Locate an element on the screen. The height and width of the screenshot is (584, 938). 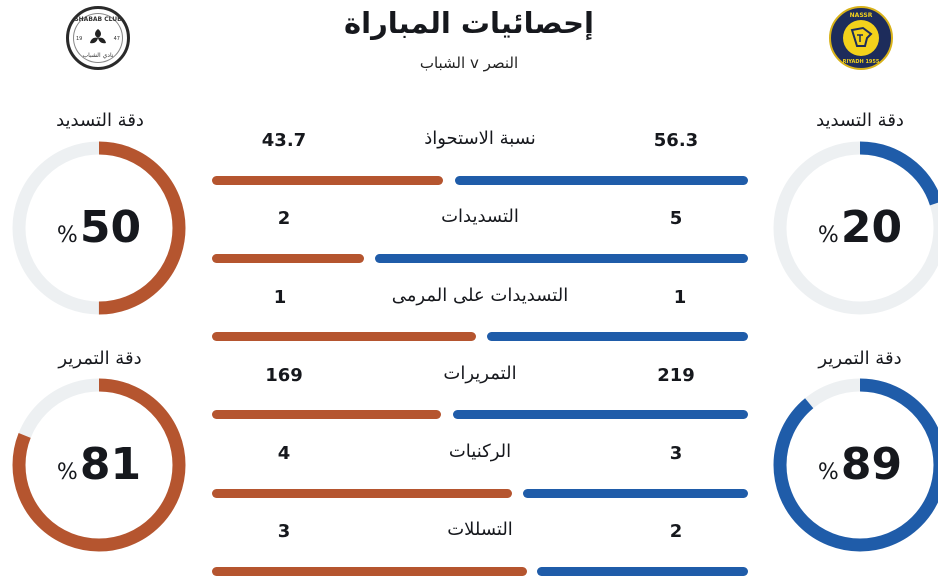
nassr-emblem-icon is located at coordinates (861, 38).